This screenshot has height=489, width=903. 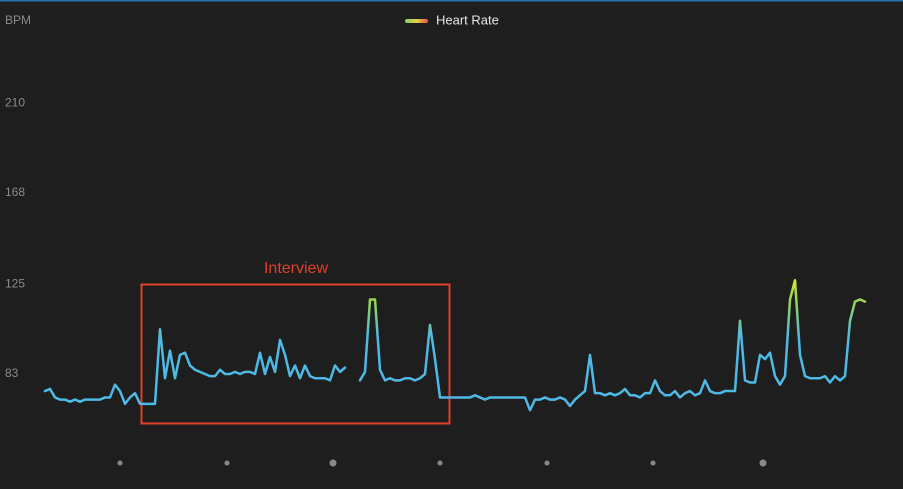 I want to click on y-tick-label: 83, so click(x=12, y=373).